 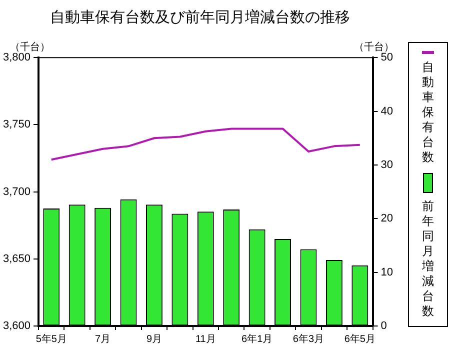 I want to click on legend-label: 前年同月増減台数, so click(x=428, y=259).